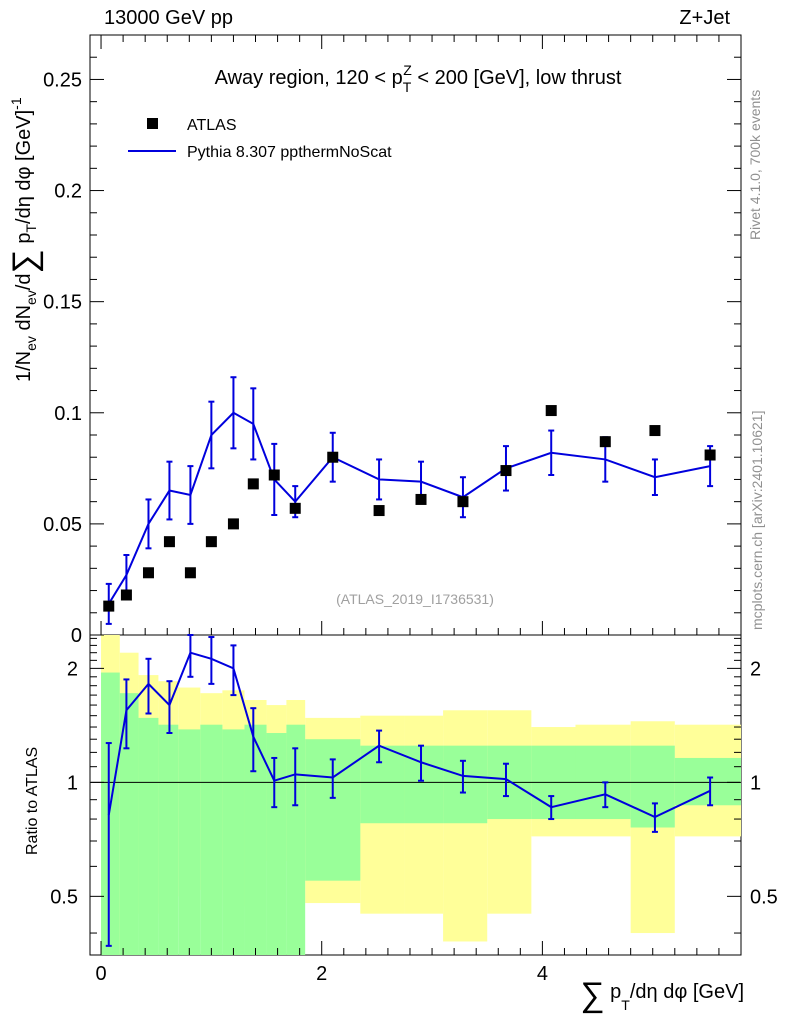 Image resolution: width=786 pixels, height=1029 pixels. What do you see at coordinates (62, 303) in the screenshot?
I see `y-tick-label: 0.15` at bounding box center [62, 303].